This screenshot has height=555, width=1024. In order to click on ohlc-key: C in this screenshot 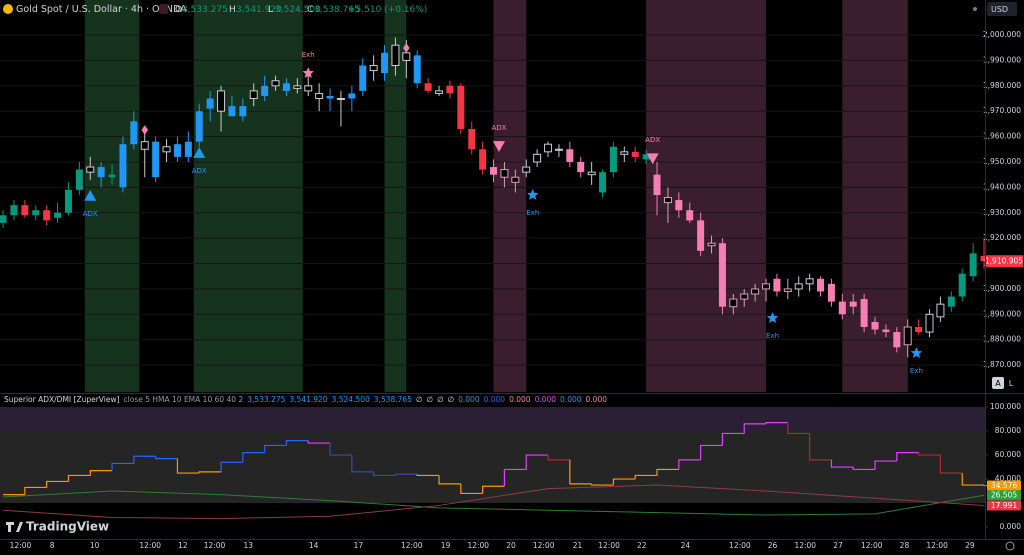, I will do `click(310, 10)`.